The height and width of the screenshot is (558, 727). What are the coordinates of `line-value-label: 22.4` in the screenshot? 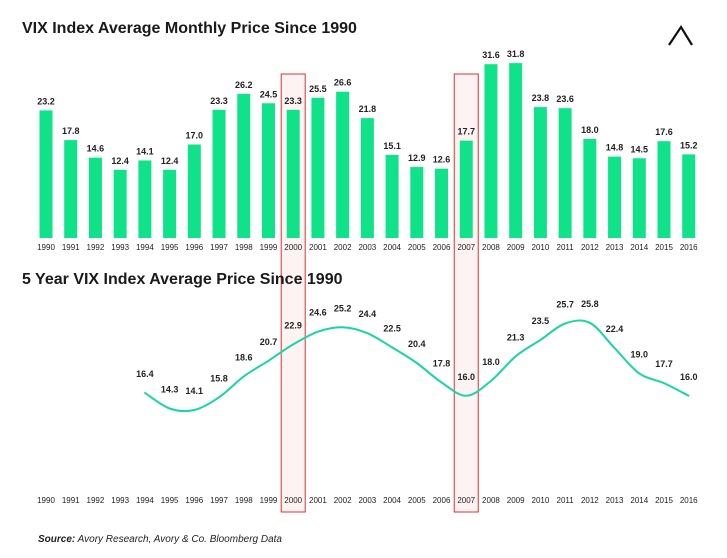 It's located at (615, 329).